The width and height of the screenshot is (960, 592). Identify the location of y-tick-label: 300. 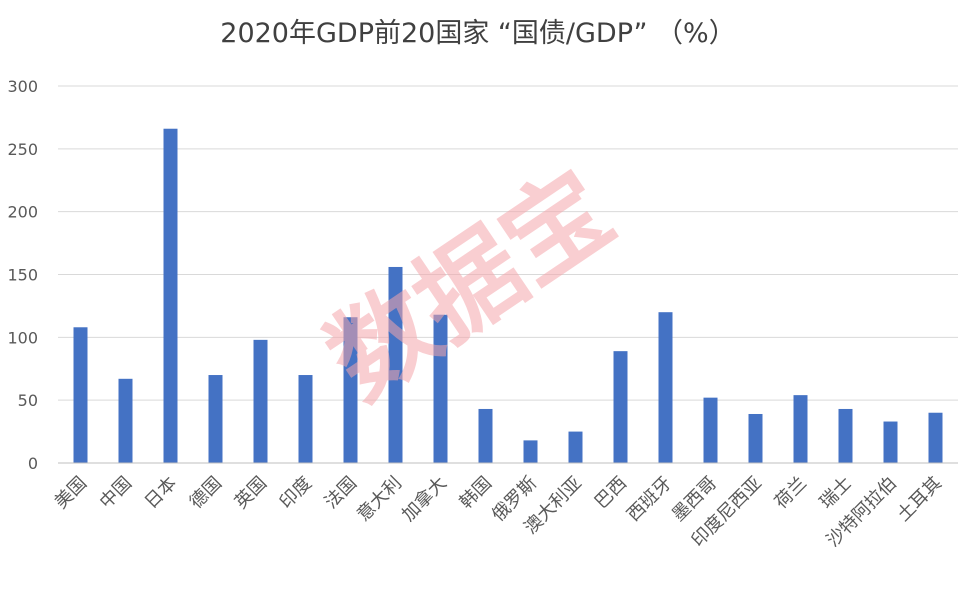
(22, 86).